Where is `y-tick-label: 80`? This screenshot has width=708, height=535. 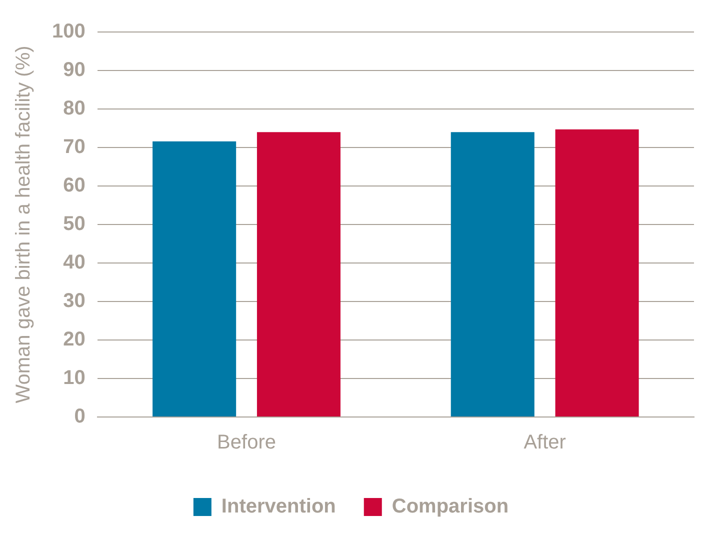
y-tick-label: 80 is located at coordinates (74, 109).